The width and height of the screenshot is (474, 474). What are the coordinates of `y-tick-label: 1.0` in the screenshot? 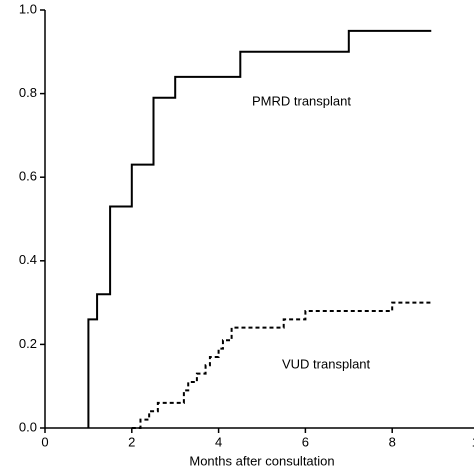 It's located at (28, 8).